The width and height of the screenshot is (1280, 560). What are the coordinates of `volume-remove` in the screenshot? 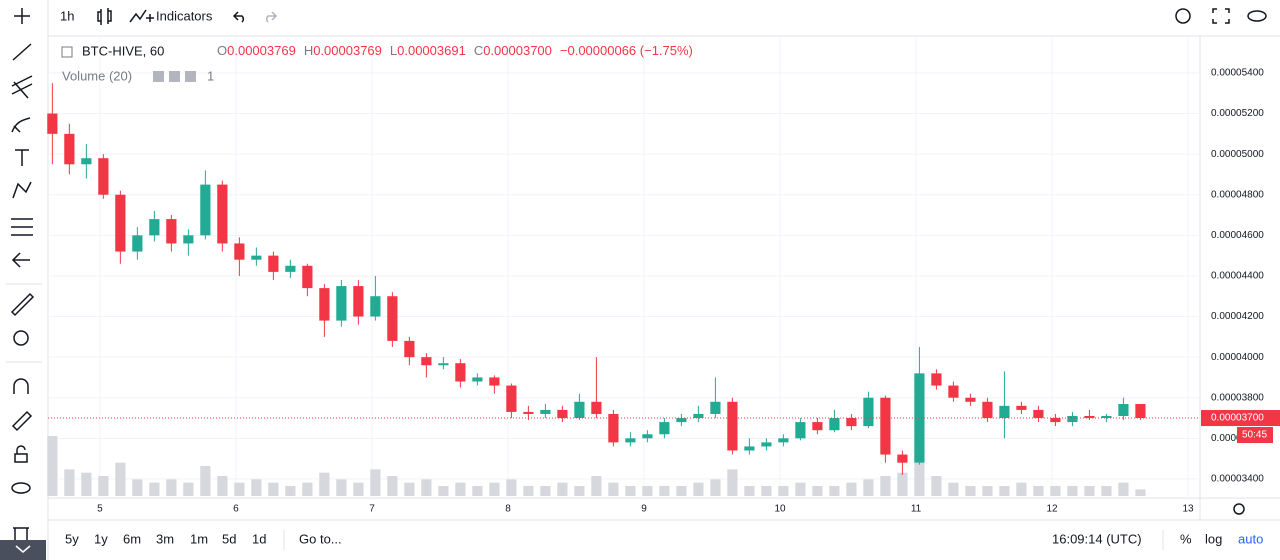 It's located at (190, 76).